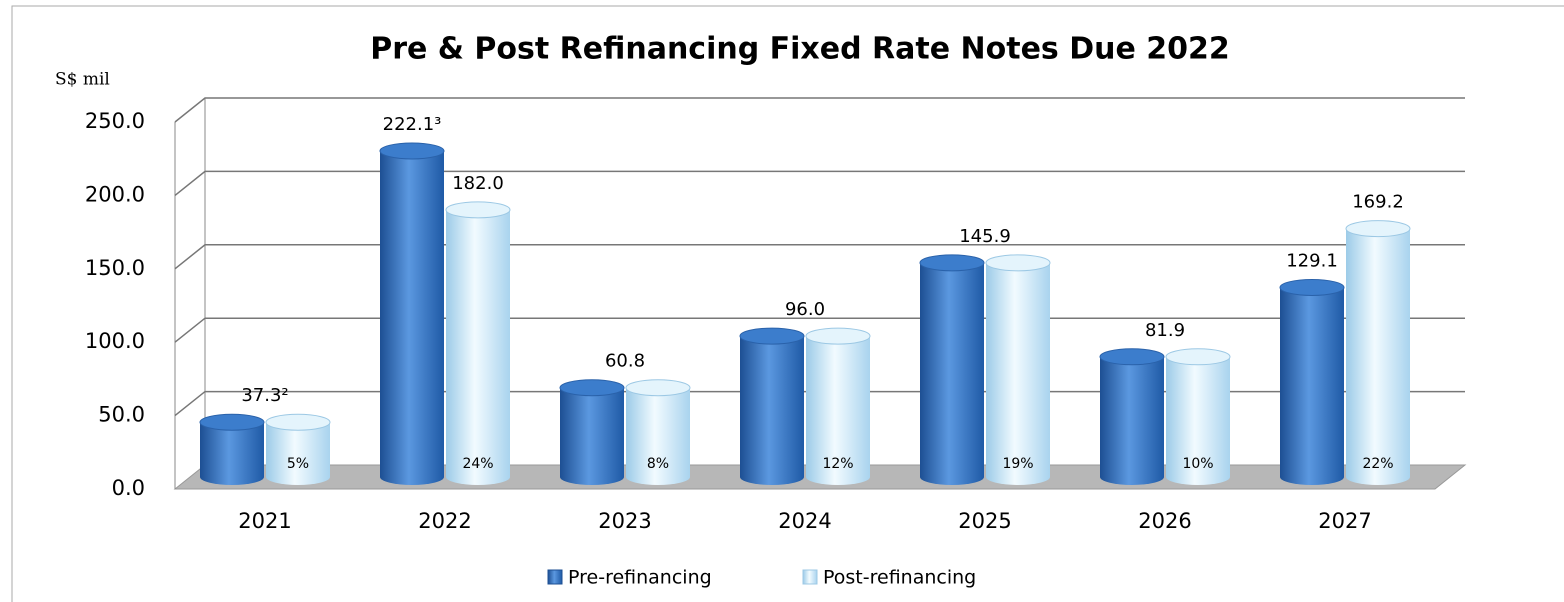 This screenshot has height=602, width=1564. What do you see at coordinates (624, 521) in the screenshot?
I see `x-tick-label: 2023` at bounding box center [624, 521].